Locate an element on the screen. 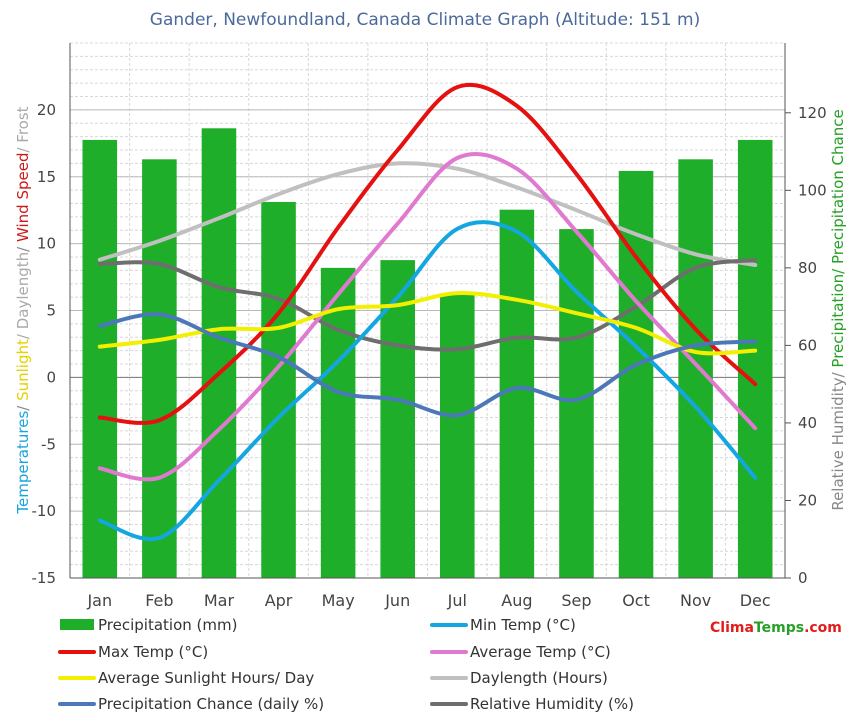 The height and width of the screenshot is (719, 851). left-tick-label: 20 is located at coordinates (46, 110).